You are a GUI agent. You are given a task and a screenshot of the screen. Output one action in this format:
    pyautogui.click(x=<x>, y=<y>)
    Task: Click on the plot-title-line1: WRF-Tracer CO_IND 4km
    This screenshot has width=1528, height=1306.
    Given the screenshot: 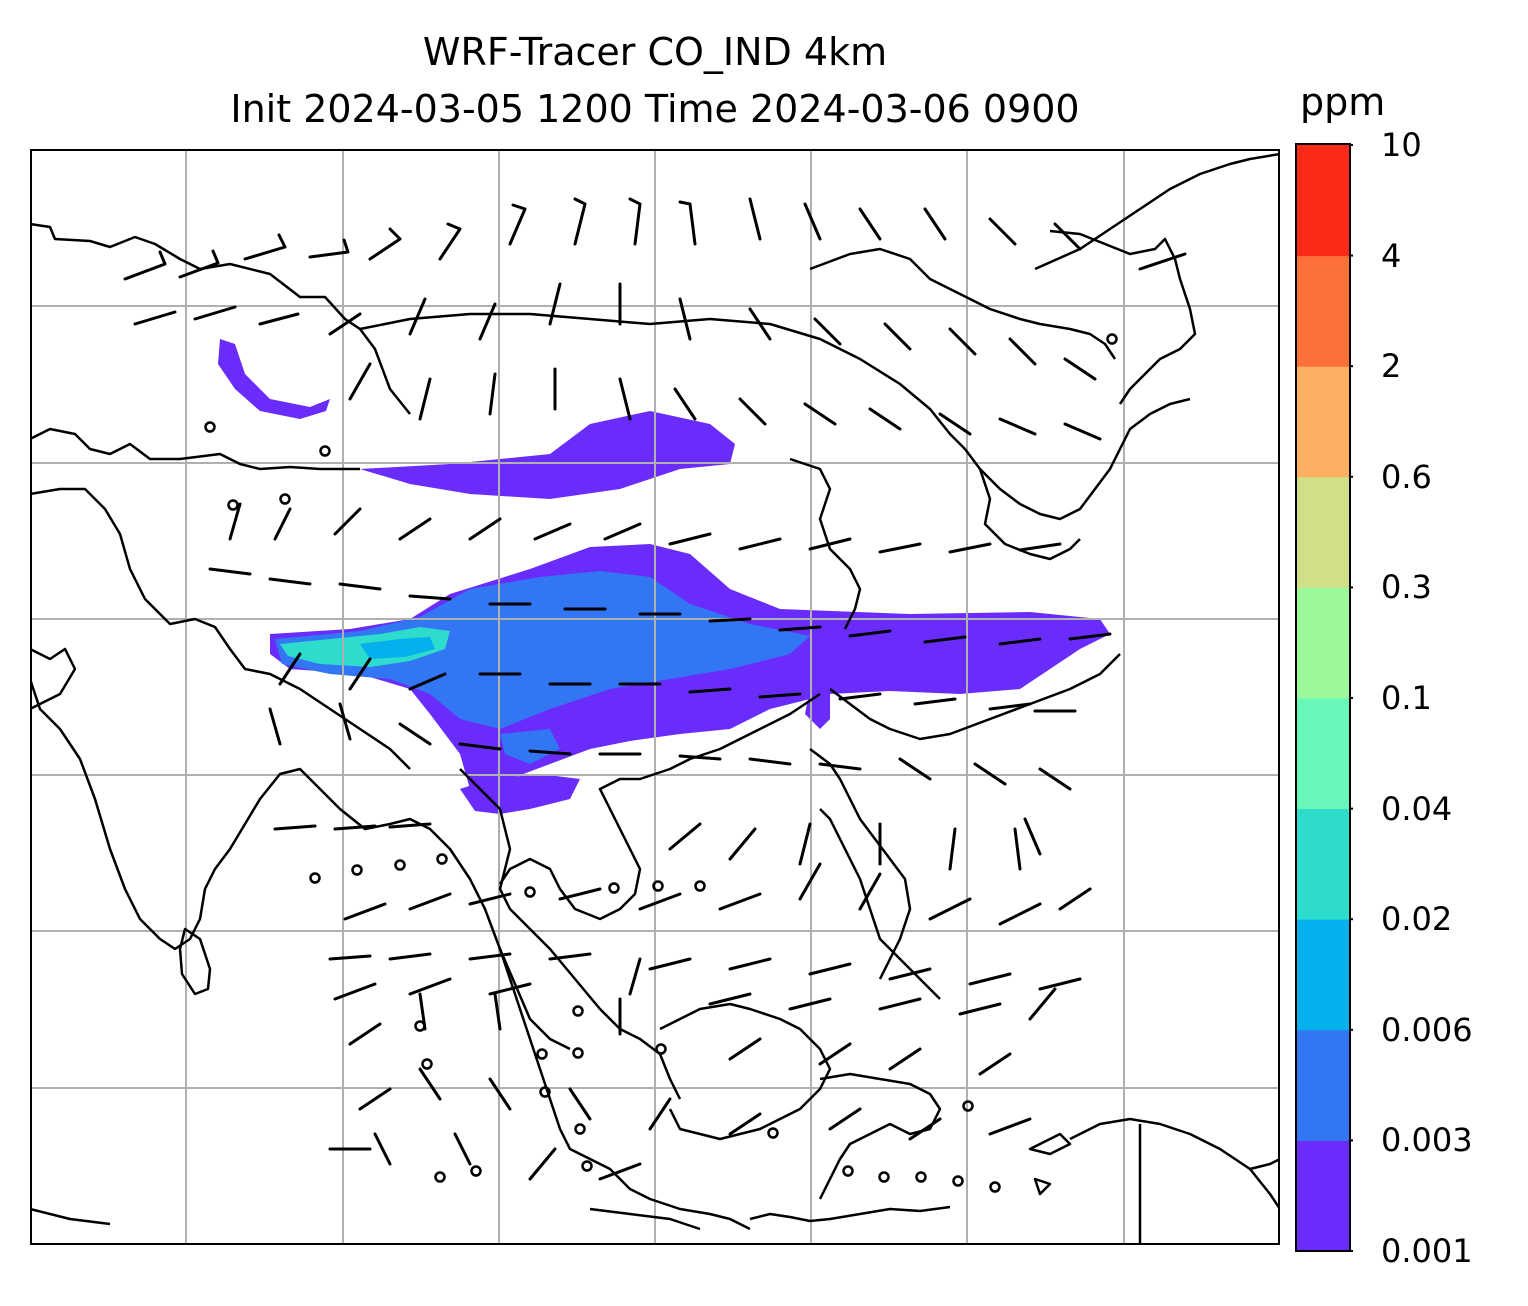 What is the action you would take?
    pyautogui.click(x=655, y=52)
    